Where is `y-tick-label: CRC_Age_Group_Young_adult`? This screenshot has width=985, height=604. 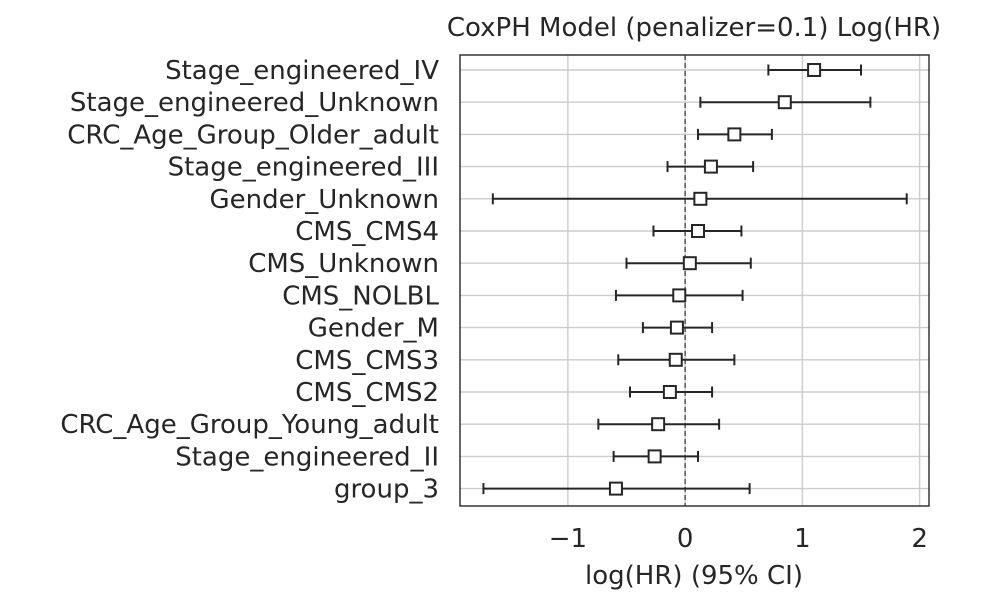
y-tick-label: CRC_Age_Group_Young_adult is located at coordinates (249, 425).